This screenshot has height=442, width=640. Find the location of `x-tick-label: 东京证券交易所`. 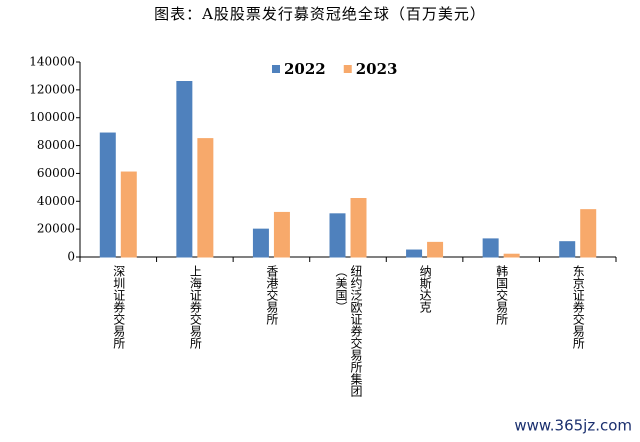

x-tick-label: 东京证券交易所 is located at coordinates (578, 307).